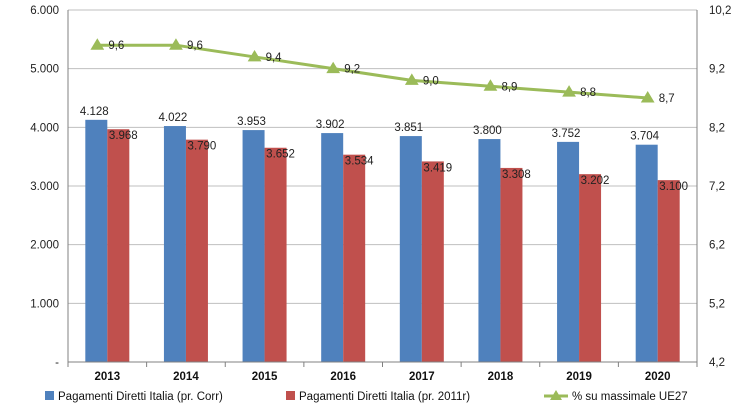 The image size is (734, 412). Describe the element at coordinates (717, 187) in the screenshot. I see `y-right-tick-label: 7,2` at that location.